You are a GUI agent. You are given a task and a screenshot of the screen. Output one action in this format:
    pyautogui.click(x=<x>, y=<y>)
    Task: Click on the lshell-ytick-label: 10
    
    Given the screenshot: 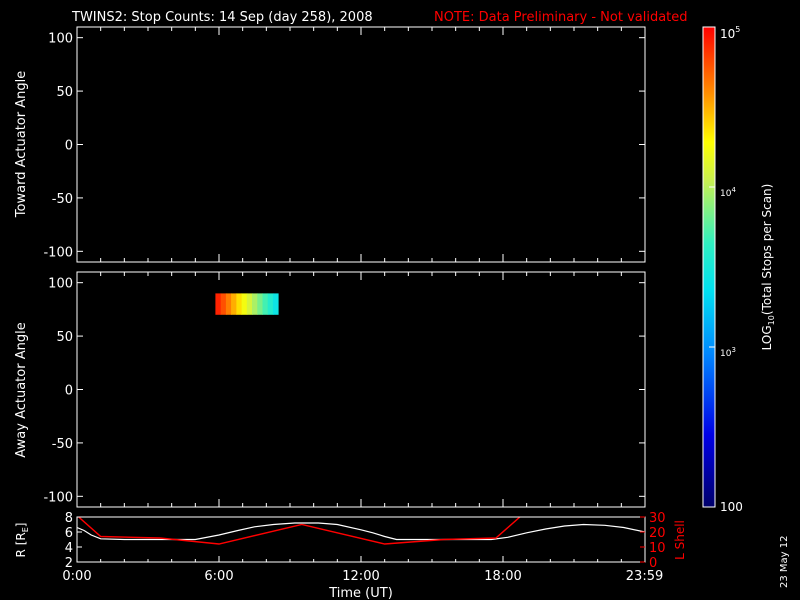 What is the action you would take?
    pyautogui.click(x=657, y=548)
    